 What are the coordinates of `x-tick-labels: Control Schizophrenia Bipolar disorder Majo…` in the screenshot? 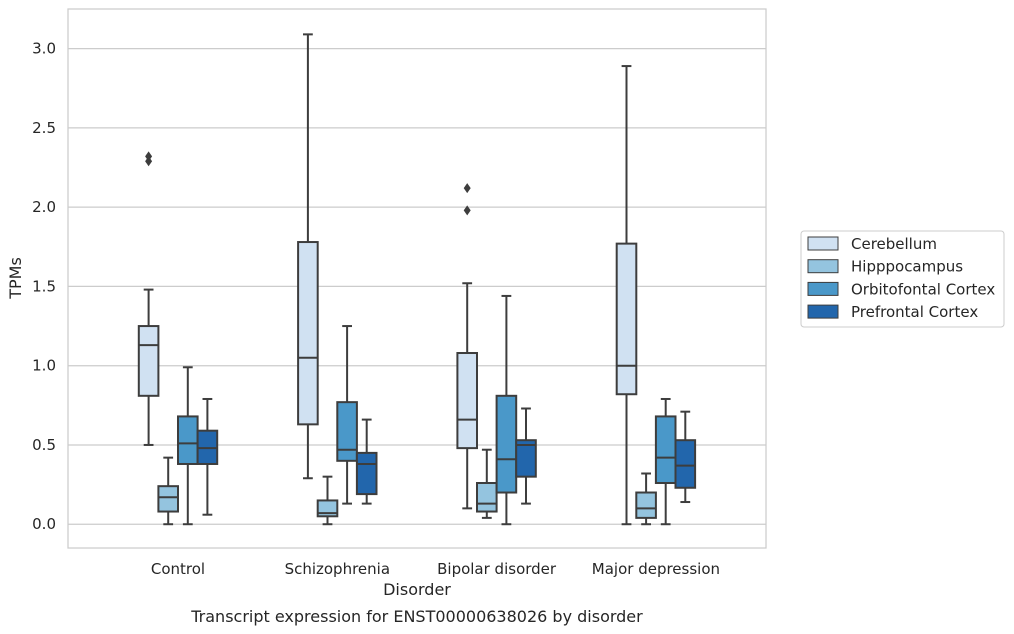 It's located at (435, 569).